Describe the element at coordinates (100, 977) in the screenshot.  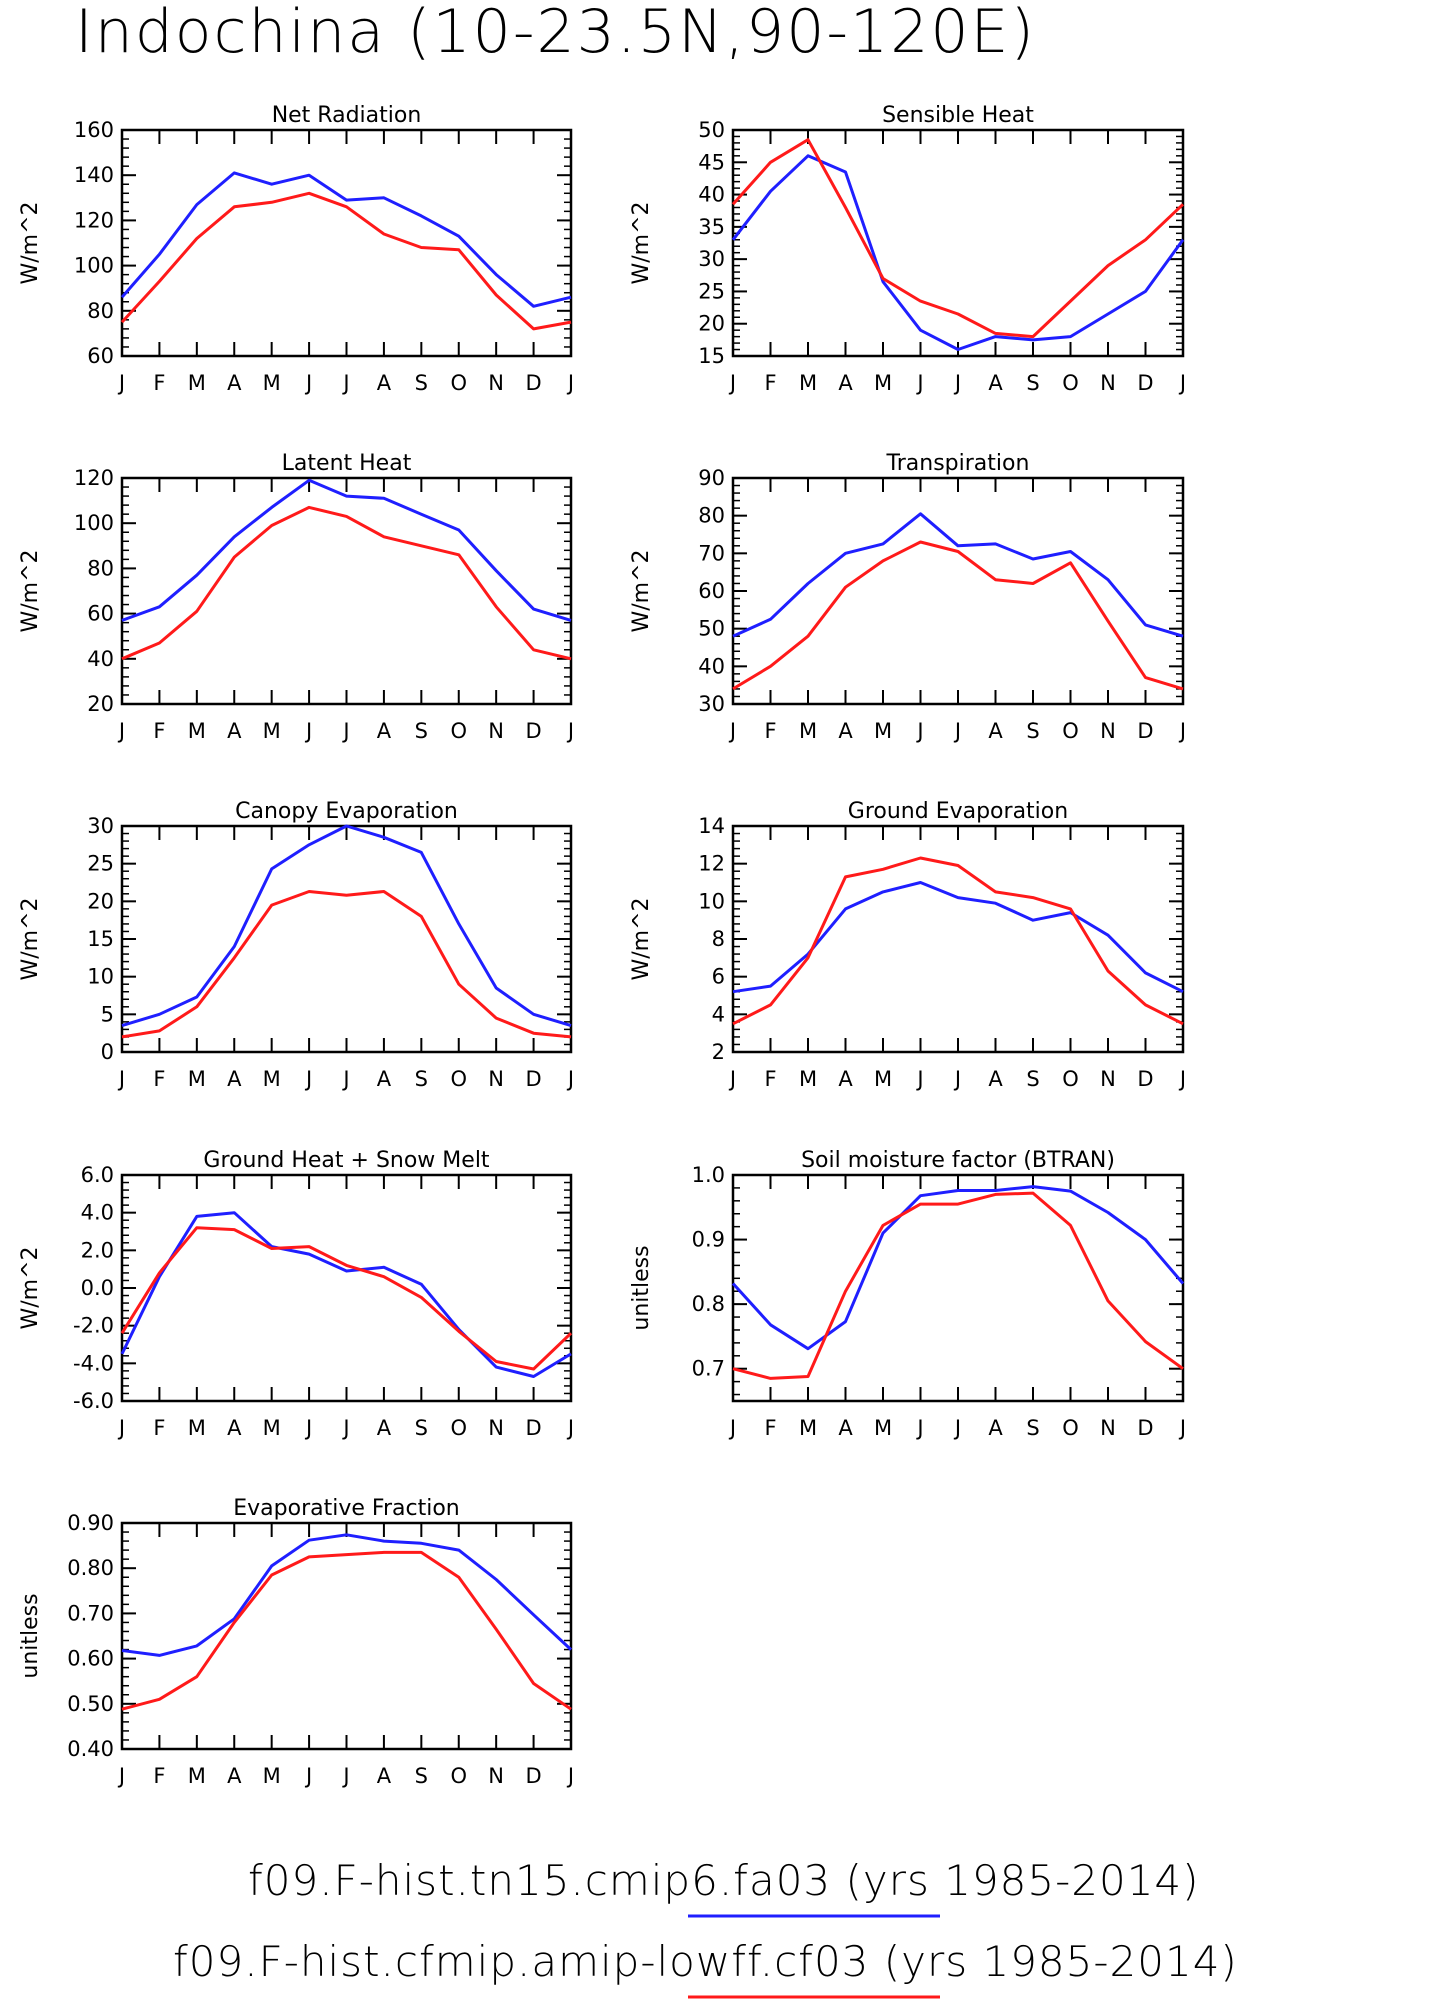
I see `y-tick-label: 10` at that location.